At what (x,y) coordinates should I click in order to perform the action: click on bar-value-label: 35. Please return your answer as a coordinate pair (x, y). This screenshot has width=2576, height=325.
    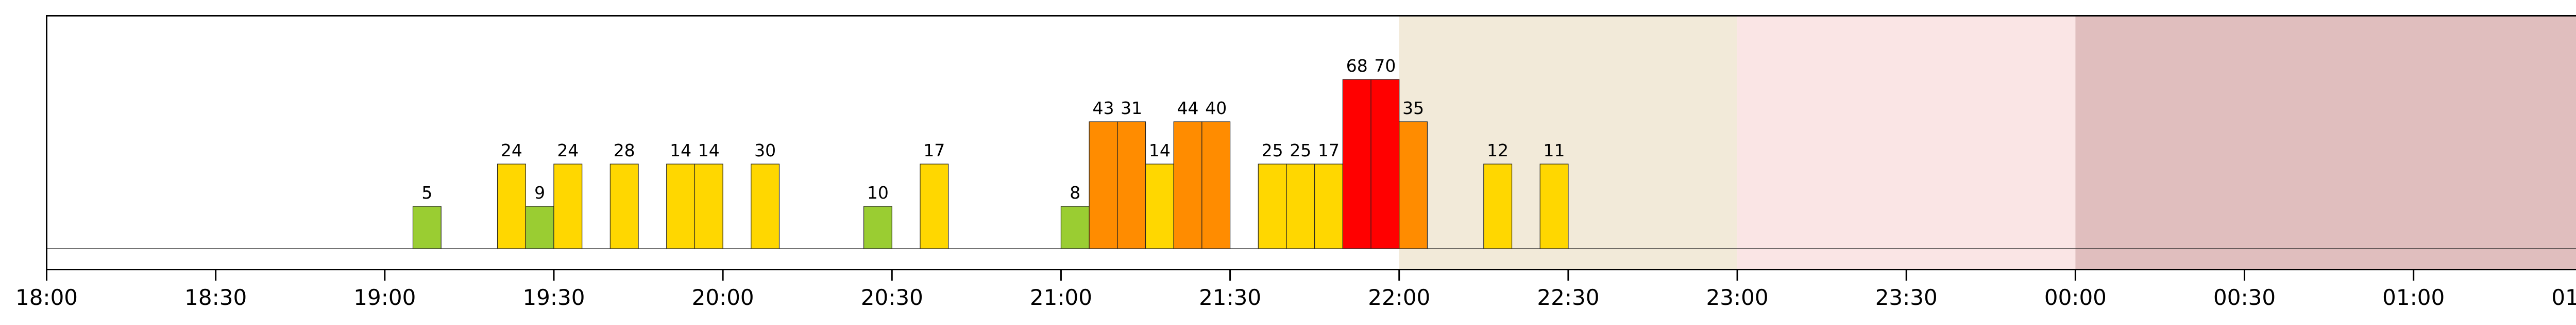
    Looking at the image, I should click on (1413, 108).